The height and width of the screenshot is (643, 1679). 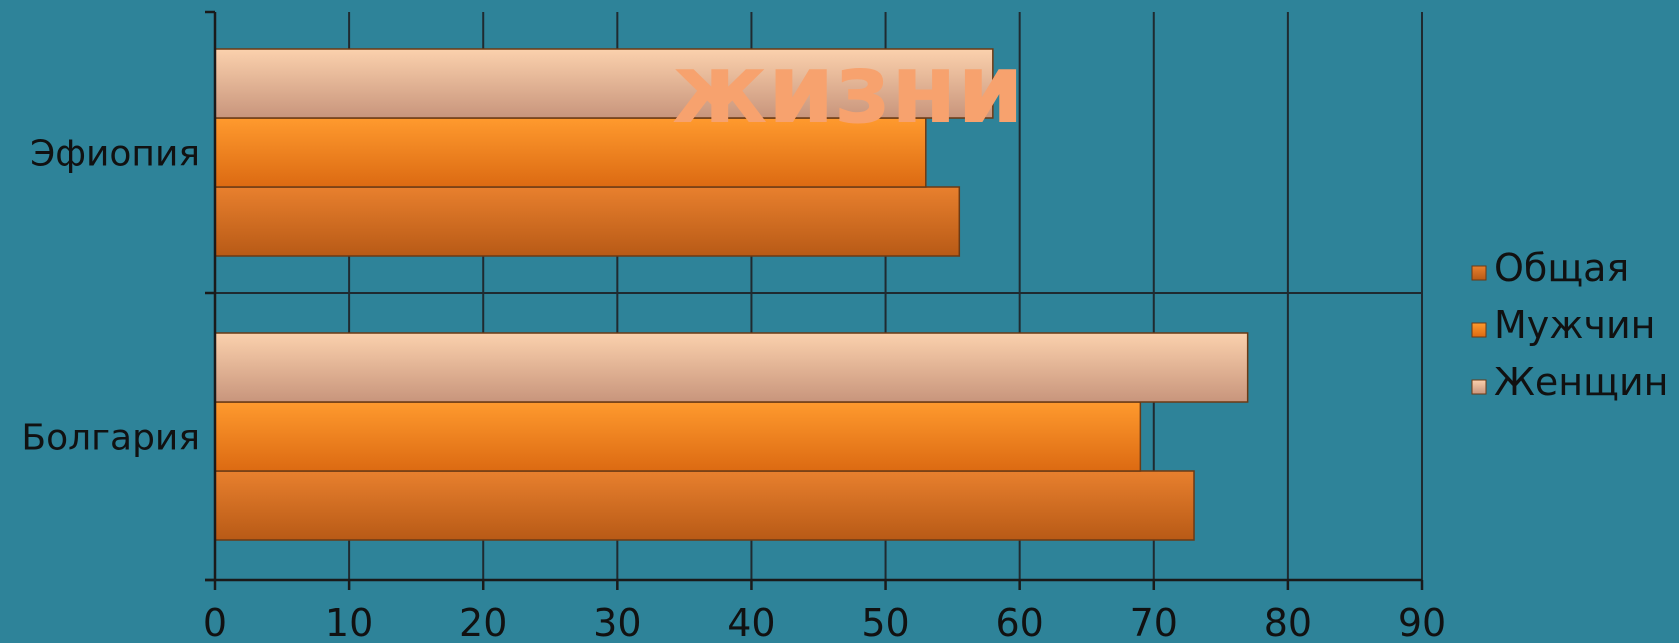 I want to click on x-tick-label: 20, so click(x=483, y=622).